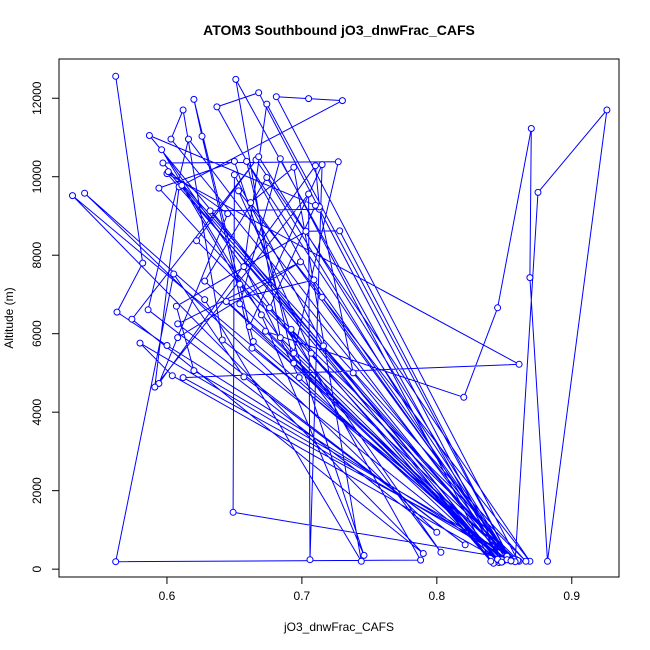 The image size is (650, 650). Describe the element at coordinates (369, 589) in the screenshot. I see `x-axis: 0.6 0.7 0.8 0.9` at that location.